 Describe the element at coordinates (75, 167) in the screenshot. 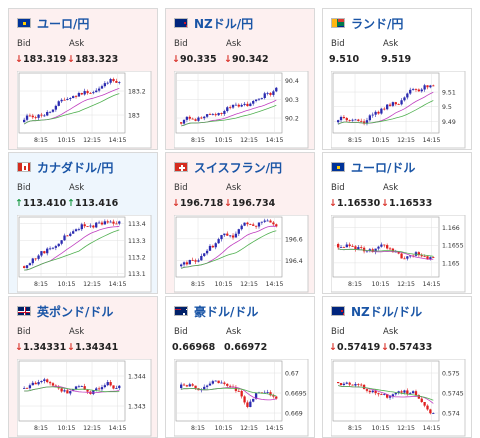

I see `pair-name-link: カナダドル/円` at that location.